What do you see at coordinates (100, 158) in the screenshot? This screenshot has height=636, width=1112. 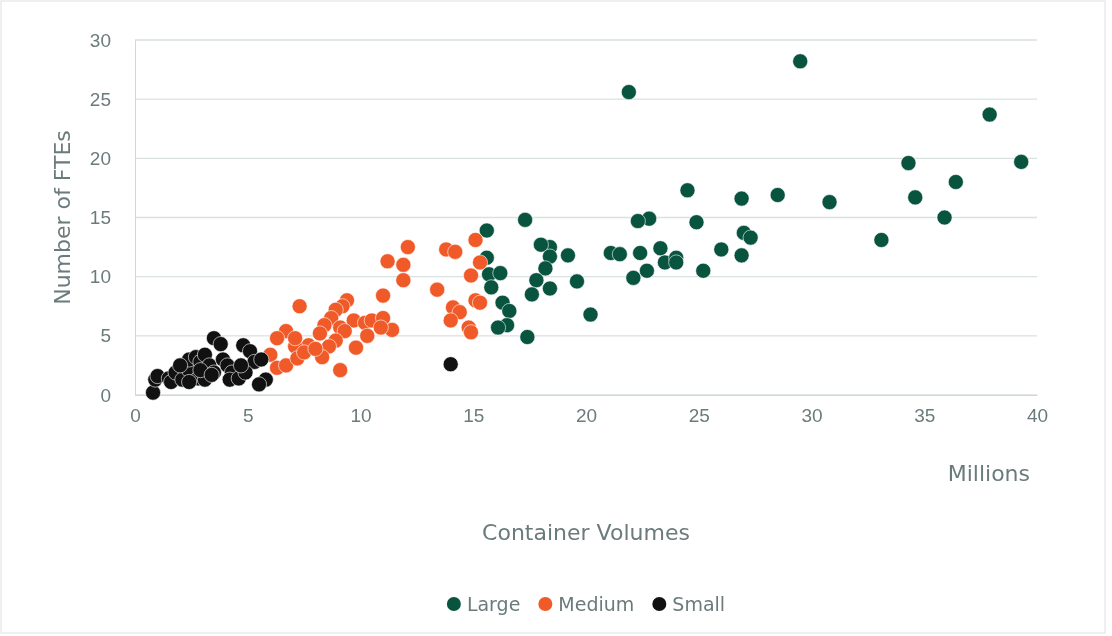 I see `y-tick-label: 20` at bounding box center [100, 158].